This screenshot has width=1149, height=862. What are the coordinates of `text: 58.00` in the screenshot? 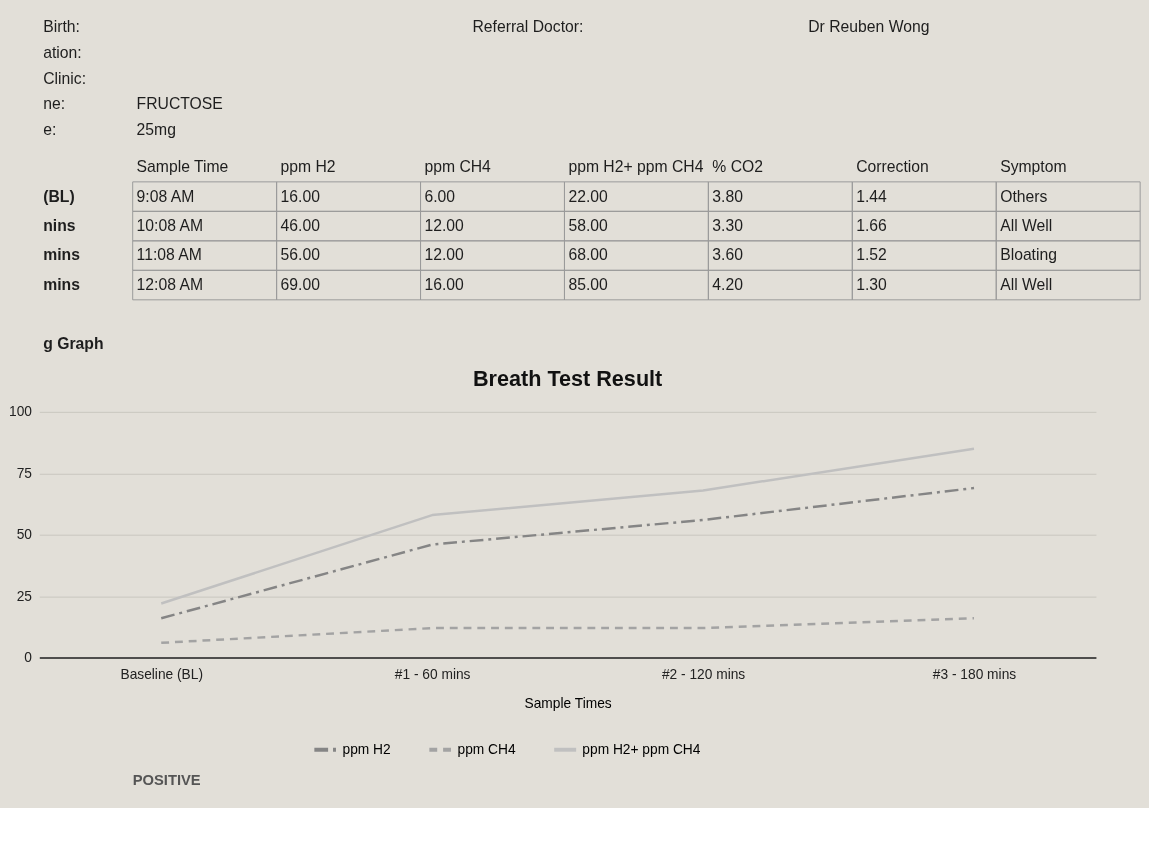 It's located at (588, 226).